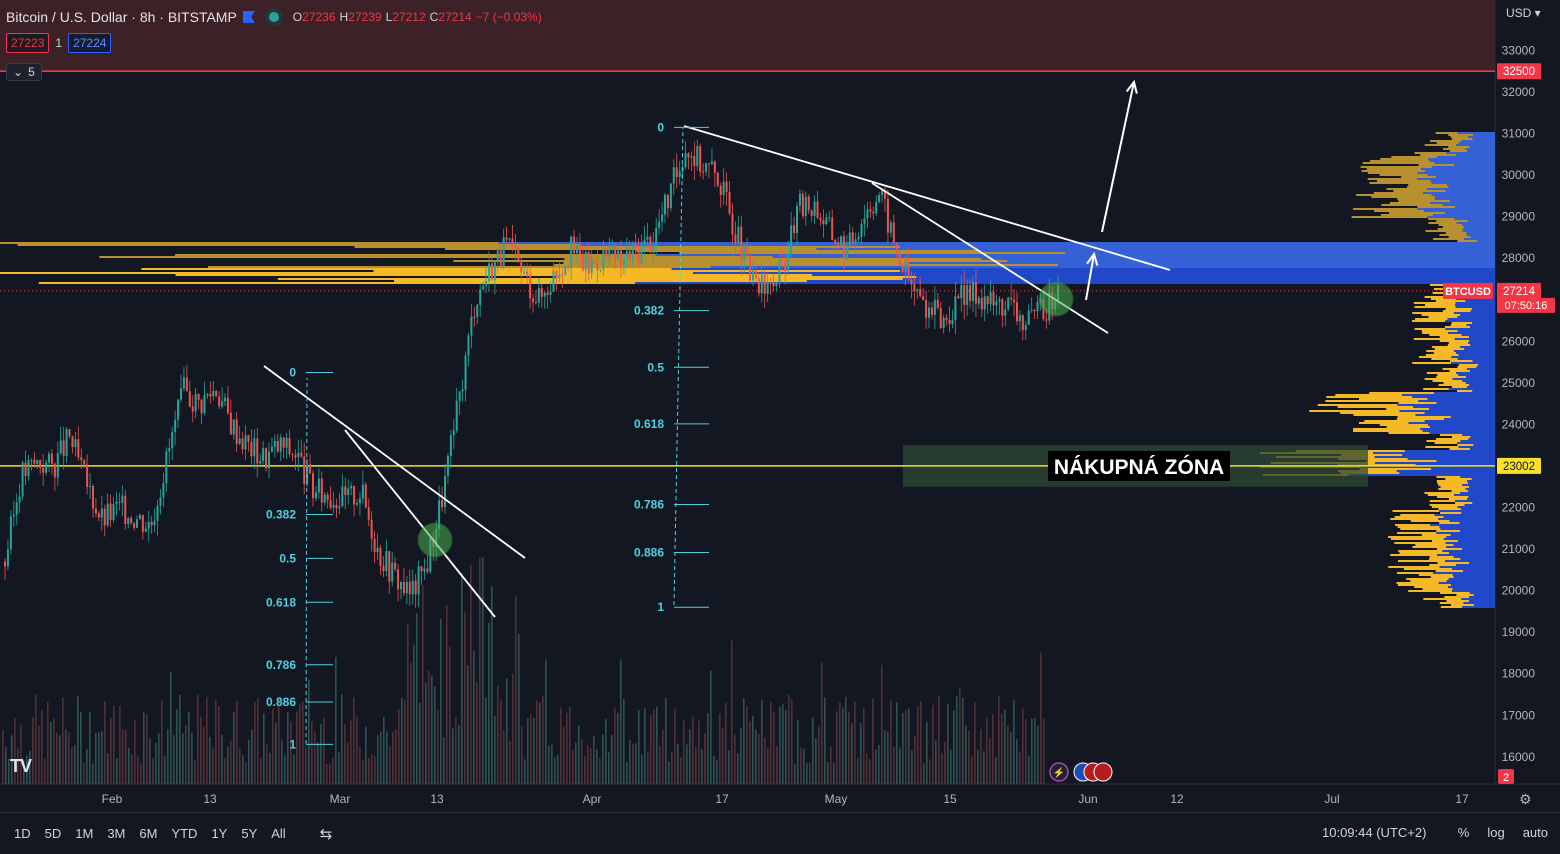 The width and height of the screenshot is (1560, 854). I want to click on time-tick-label: May, so click(836, 799).